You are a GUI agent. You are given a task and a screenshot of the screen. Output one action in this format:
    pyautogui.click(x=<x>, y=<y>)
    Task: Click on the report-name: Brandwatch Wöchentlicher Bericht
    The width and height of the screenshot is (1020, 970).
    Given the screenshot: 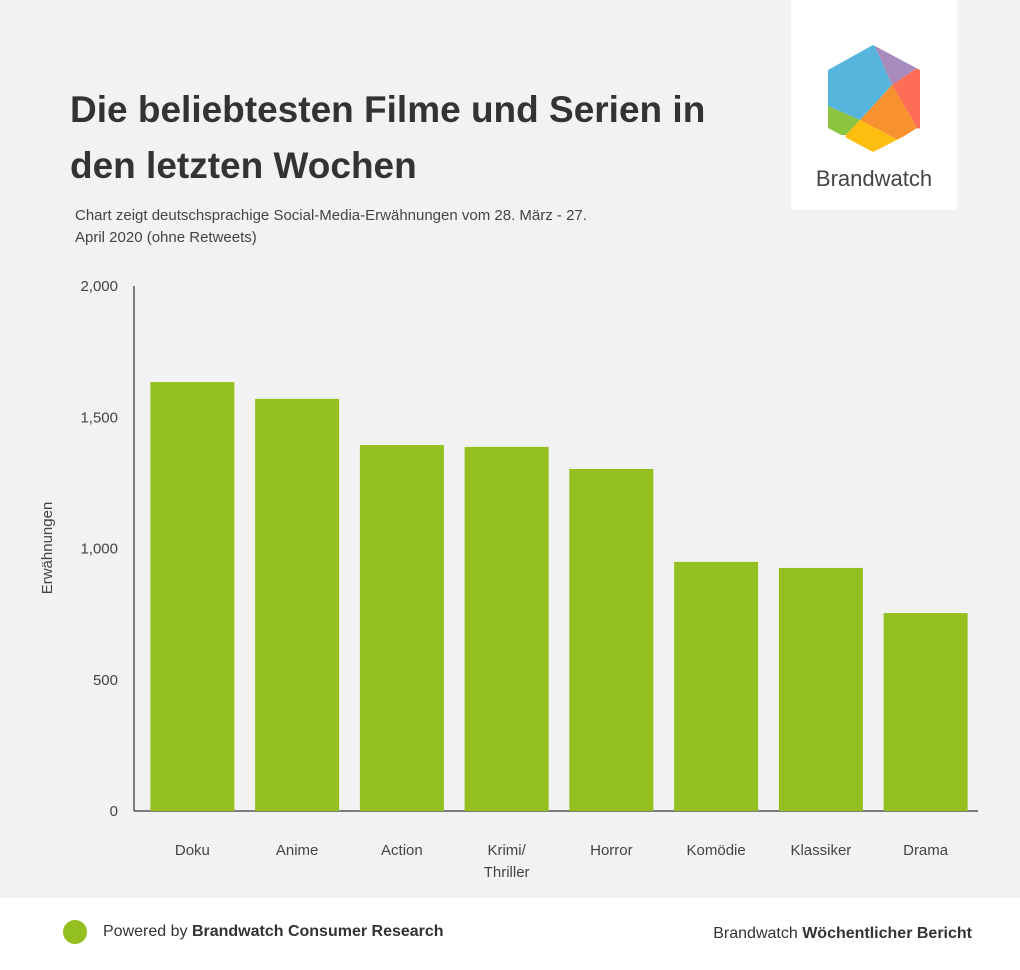 What is the action you would take?
    pyautogui.click(x=842, y=934)
    